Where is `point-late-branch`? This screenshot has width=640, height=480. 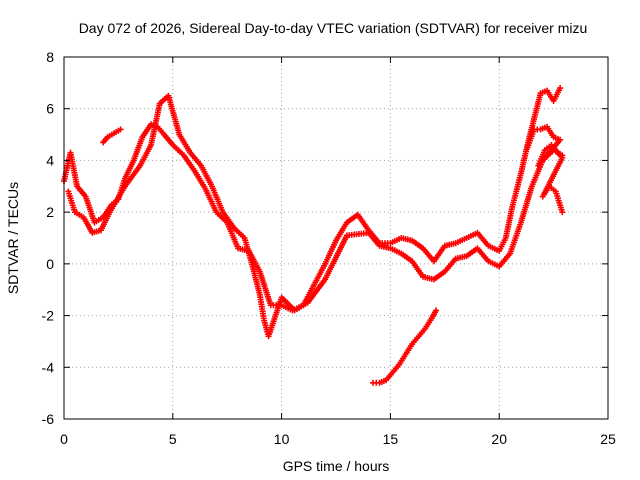 point-late-branch is located at coordinates (562, 212).